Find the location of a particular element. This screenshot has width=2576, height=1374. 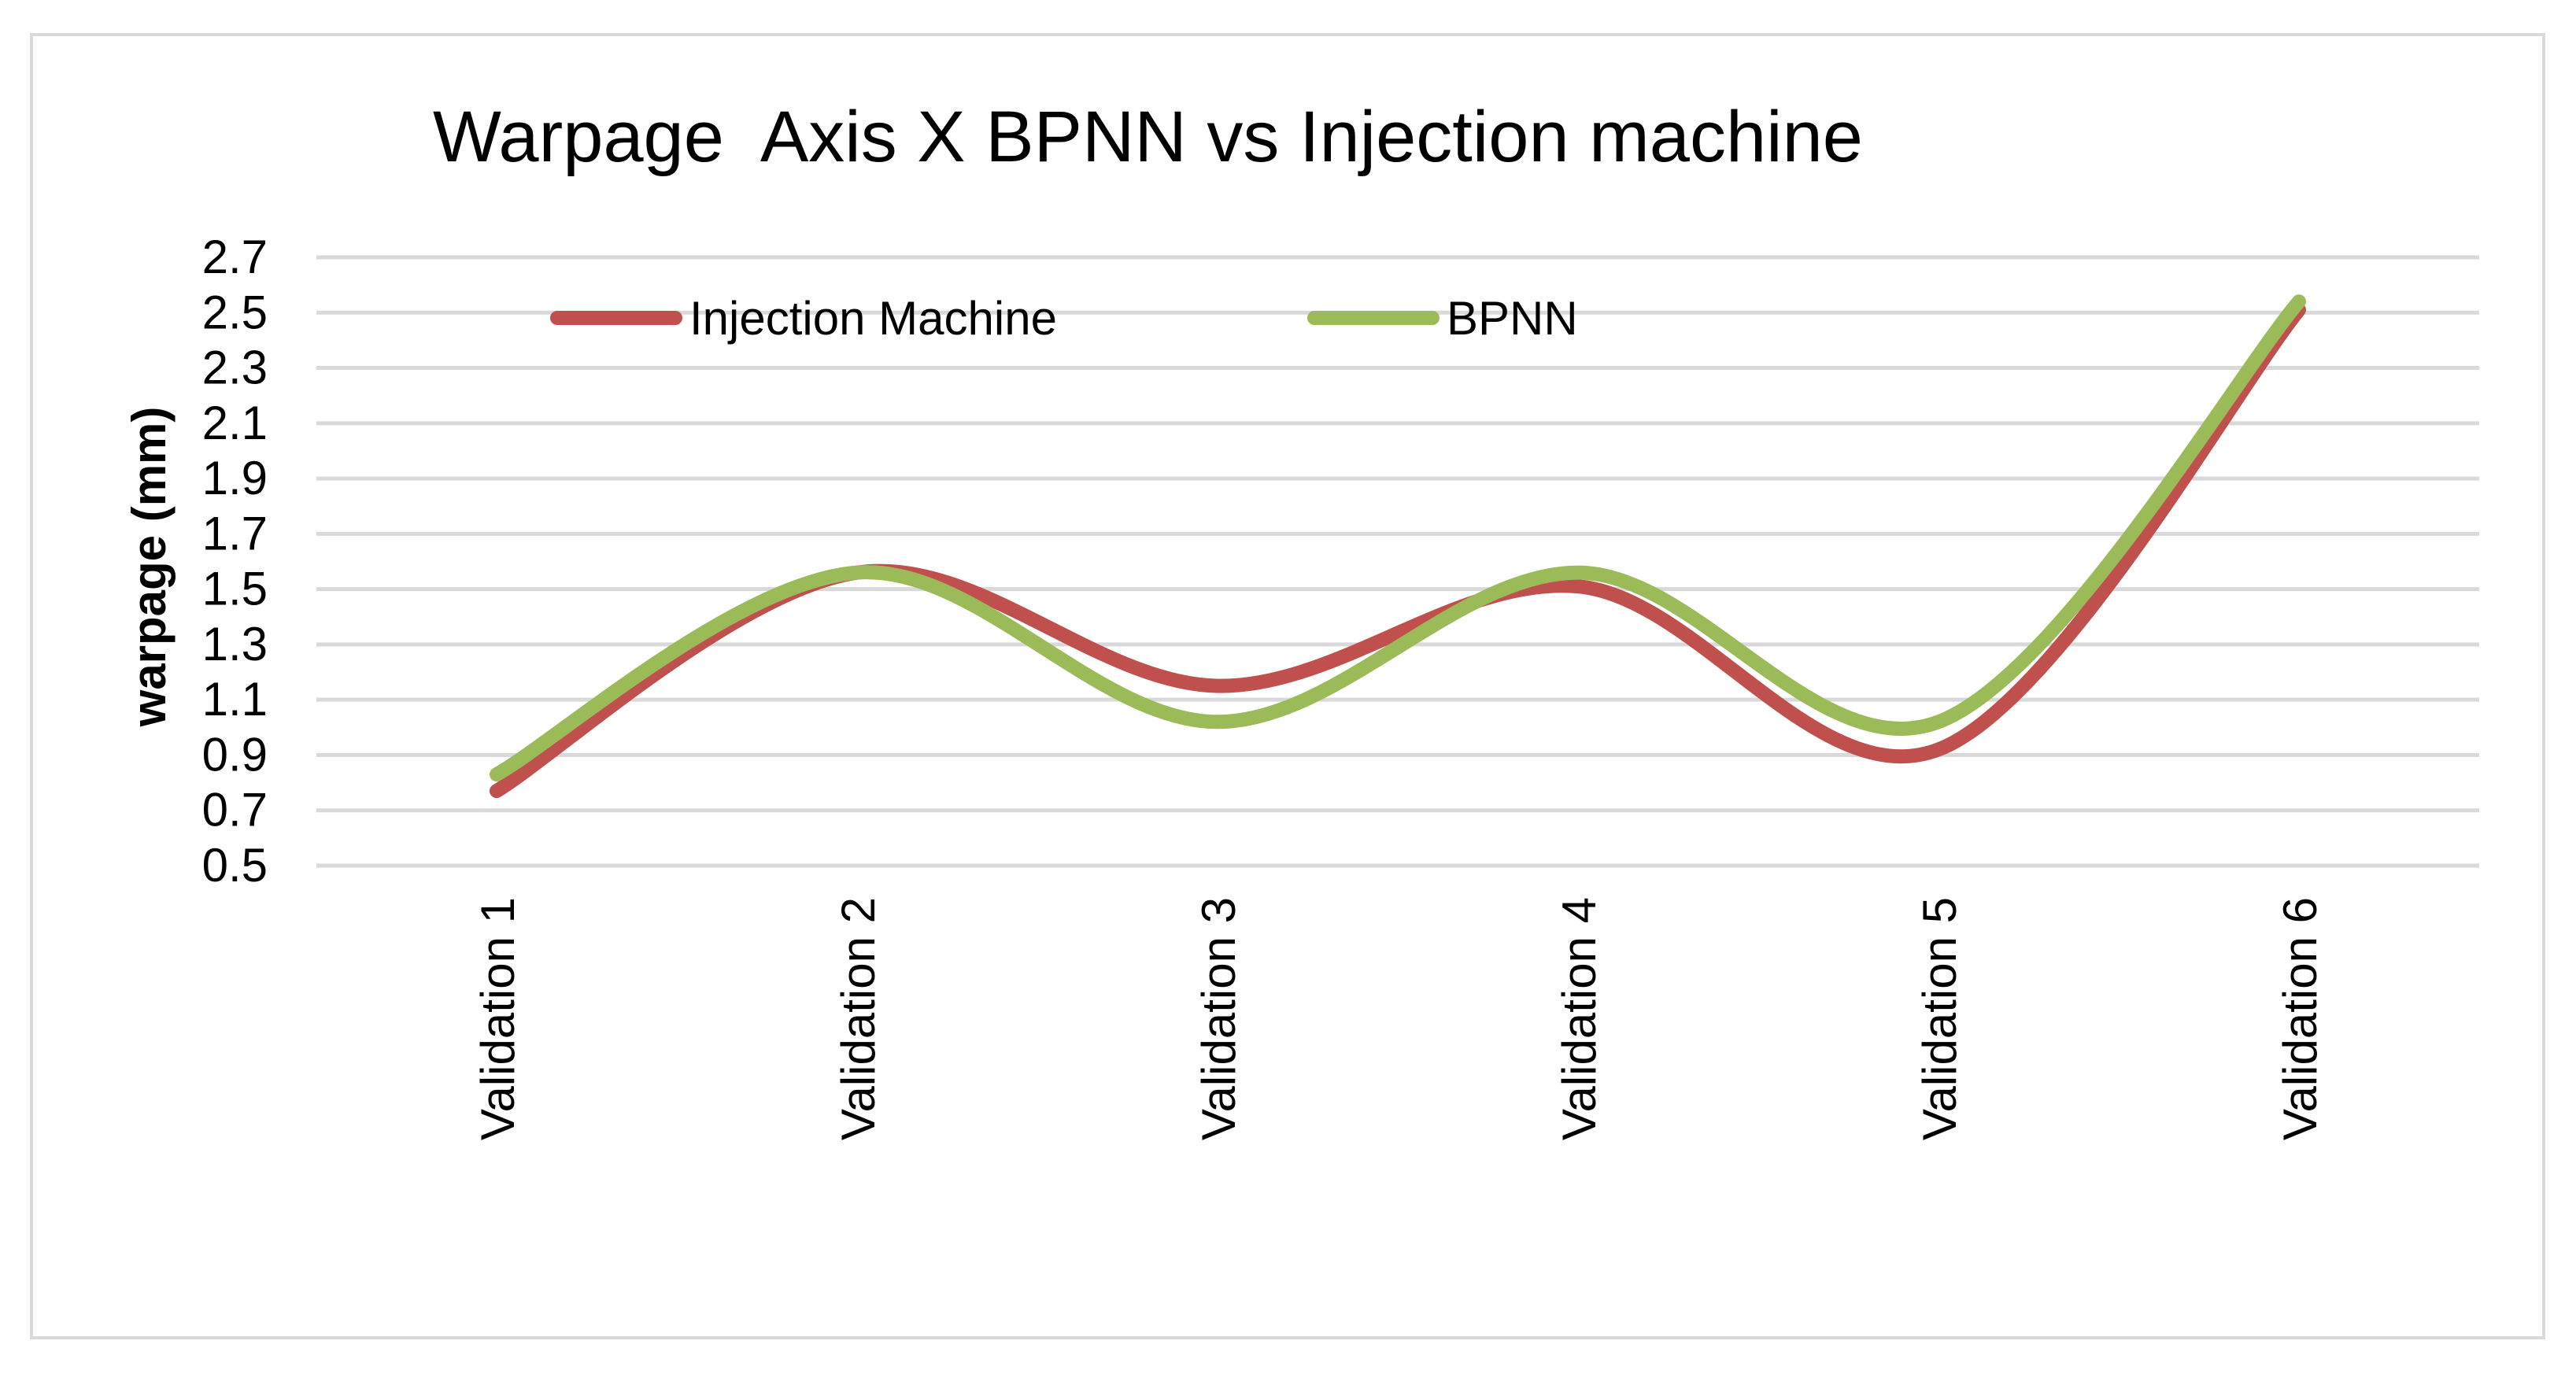

legend-label: BPNN is located at coordinates (1512, 318).